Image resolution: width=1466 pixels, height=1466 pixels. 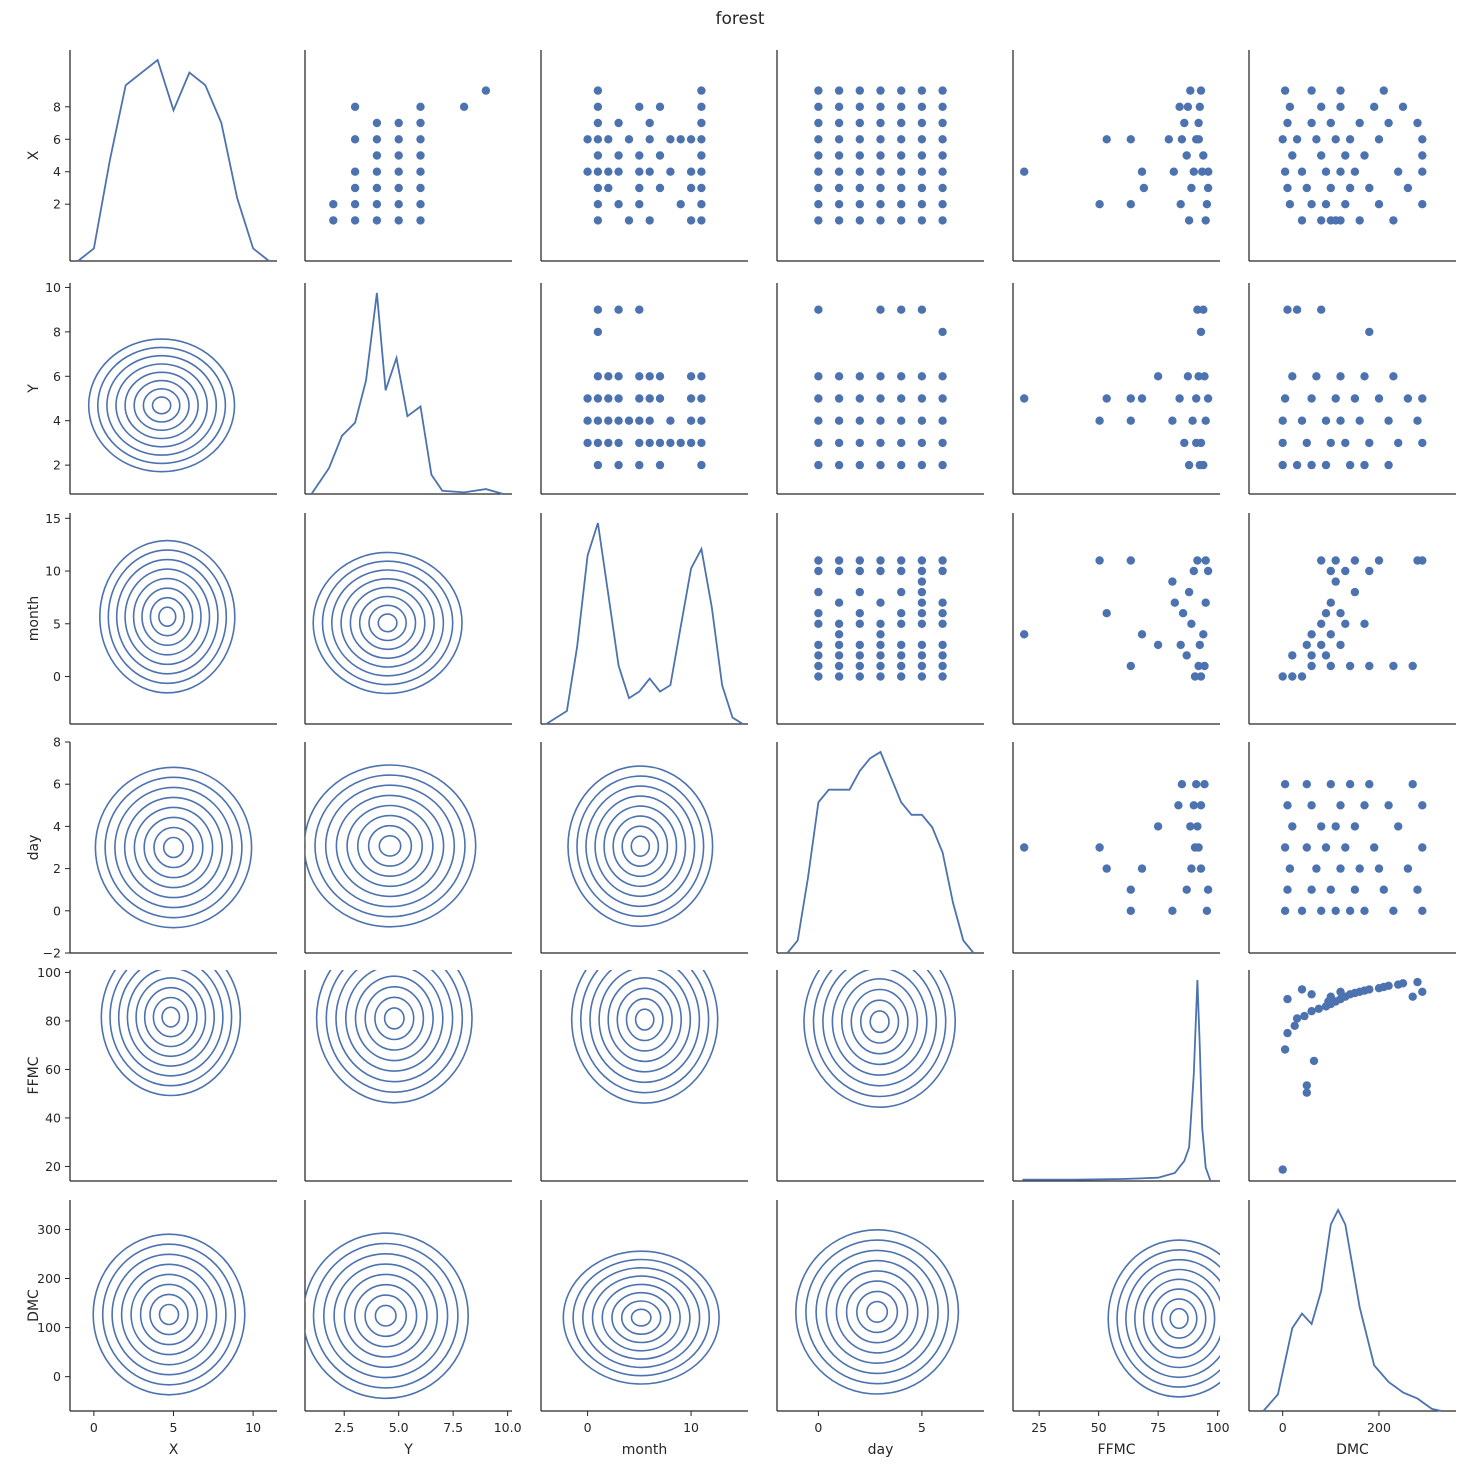 I want to click on x-tick-label: 5.0, so click(x=399, y=1427).